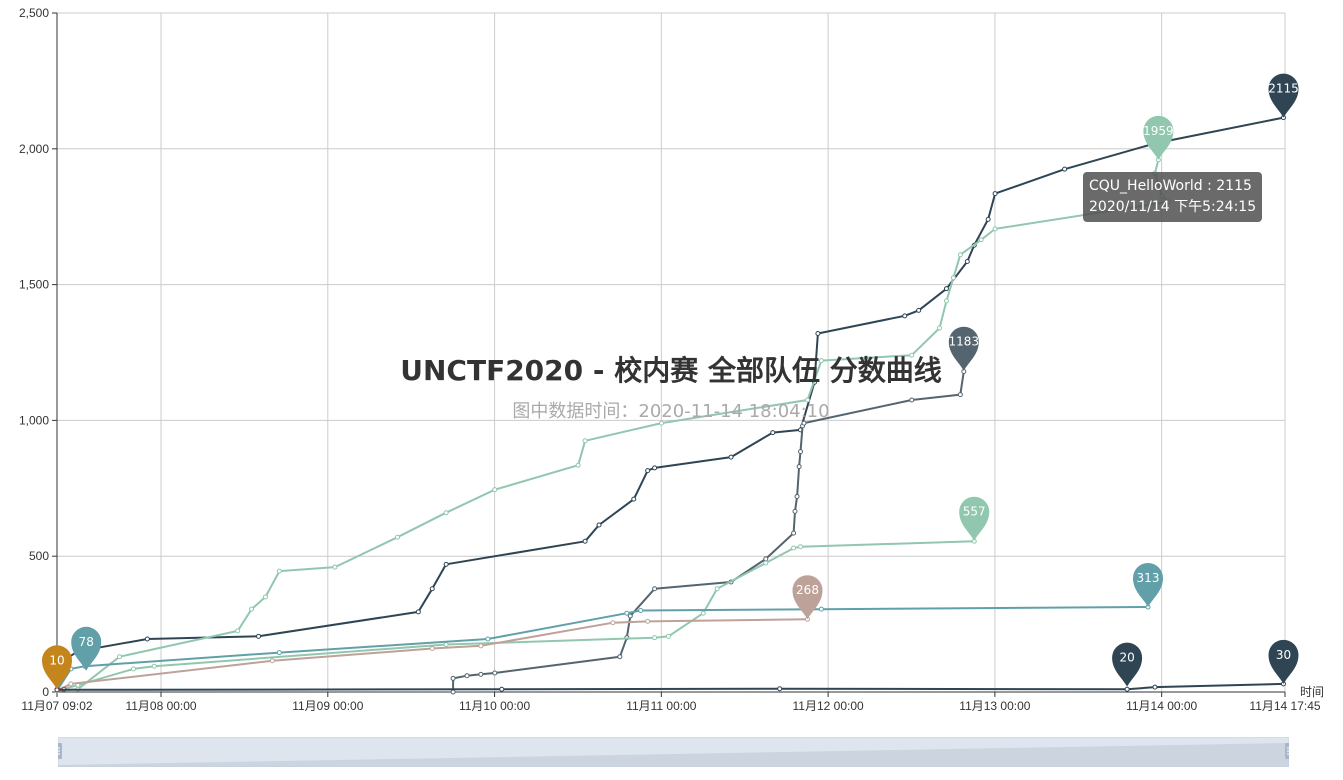 This screenshot has height=780, width=1343. I want to click on score-pin: 1183, so click(964, 348).